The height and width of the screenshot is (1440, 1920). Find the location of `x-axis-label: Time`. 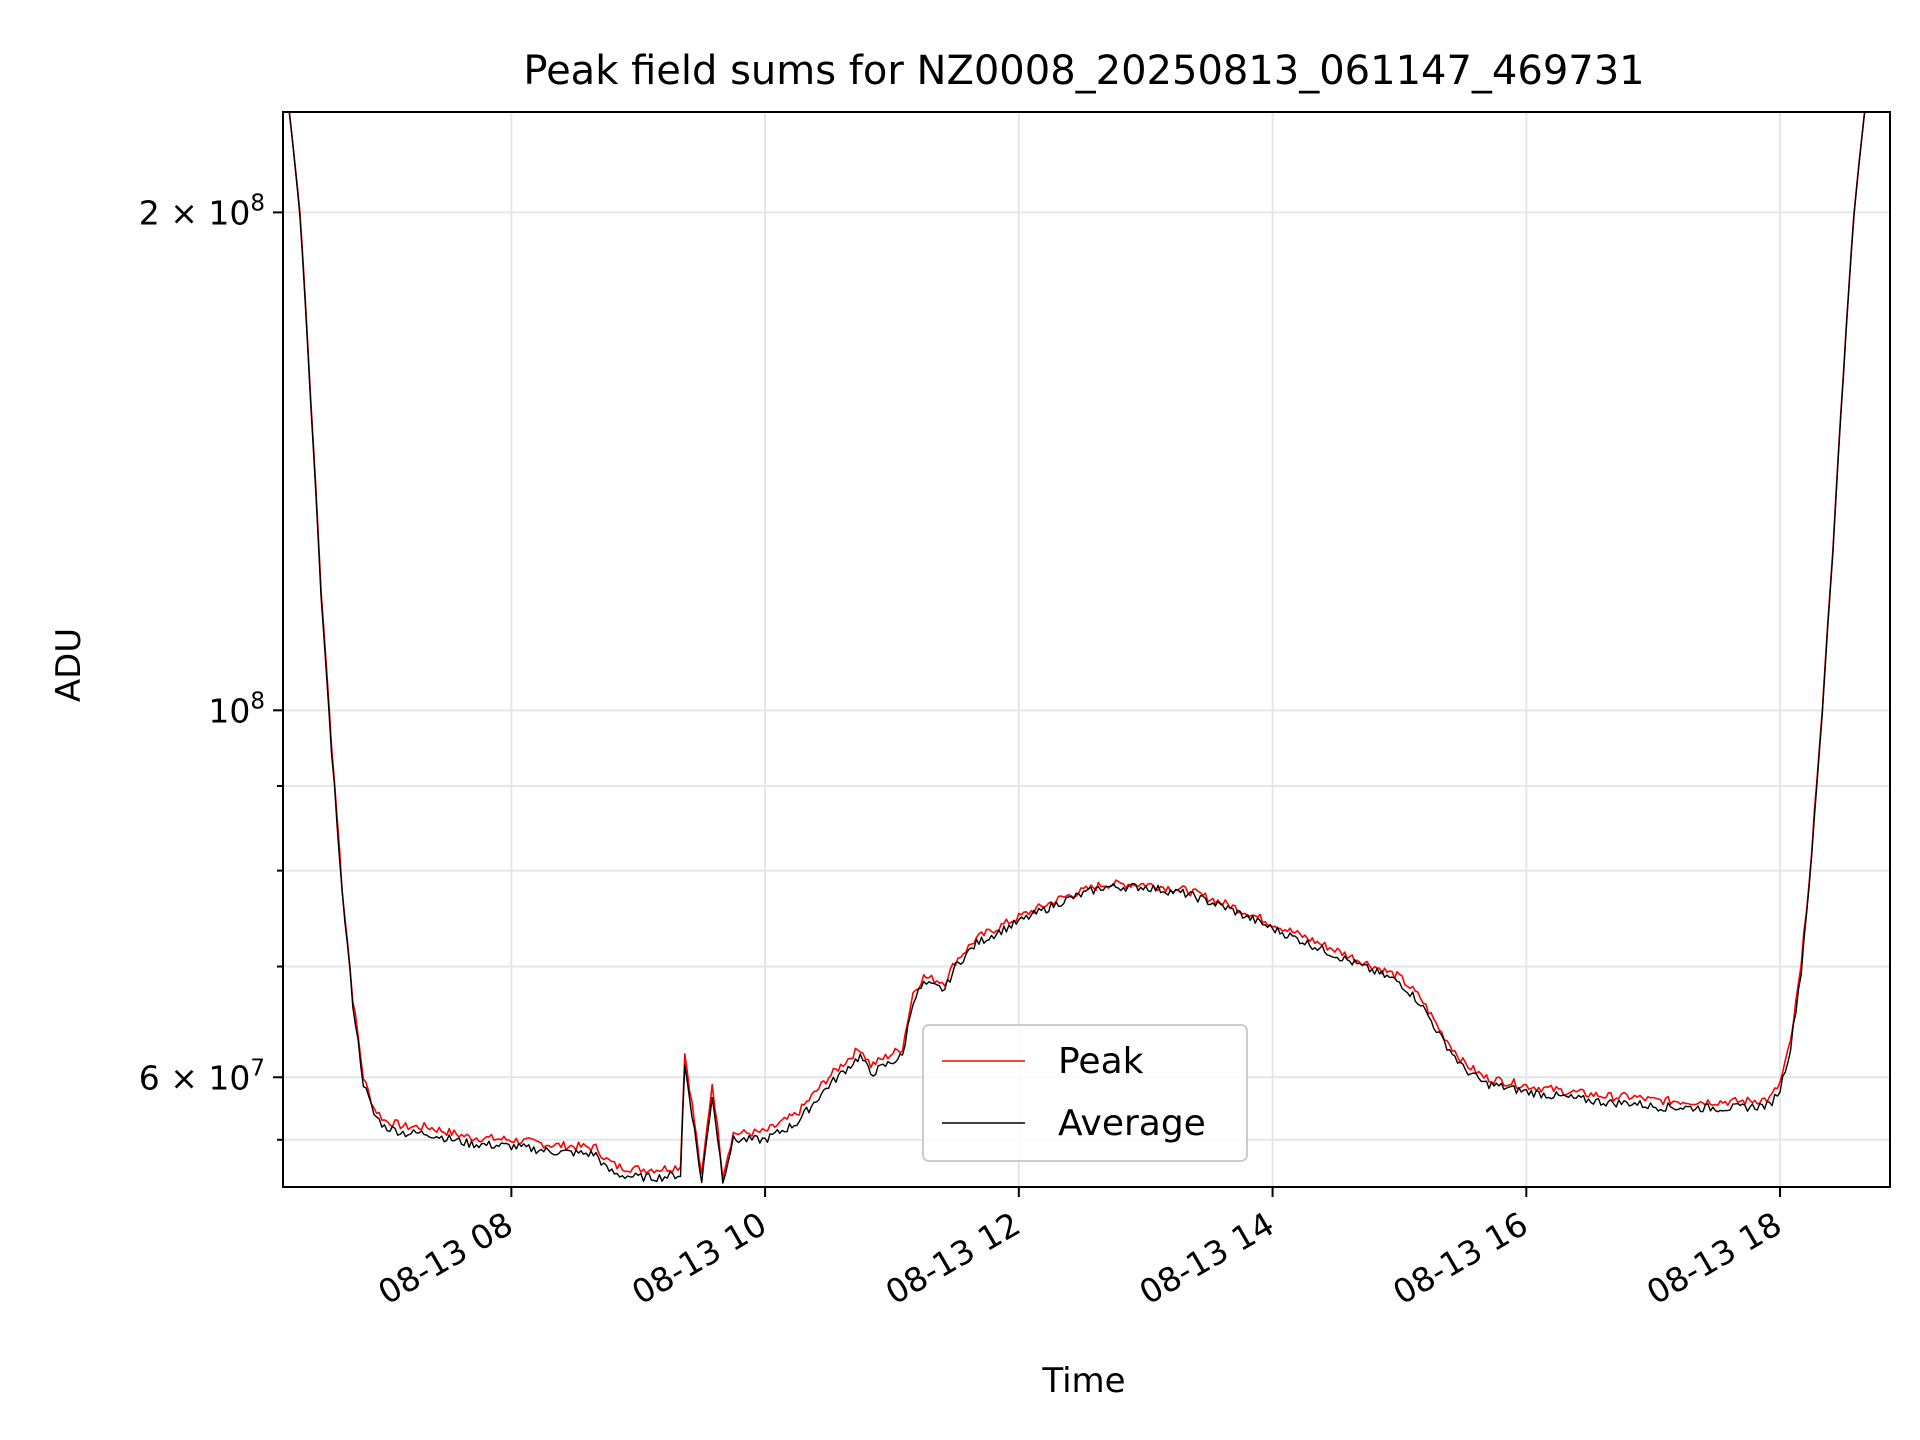

x-axis-label: Time is located at coordinates (1083, 1381).